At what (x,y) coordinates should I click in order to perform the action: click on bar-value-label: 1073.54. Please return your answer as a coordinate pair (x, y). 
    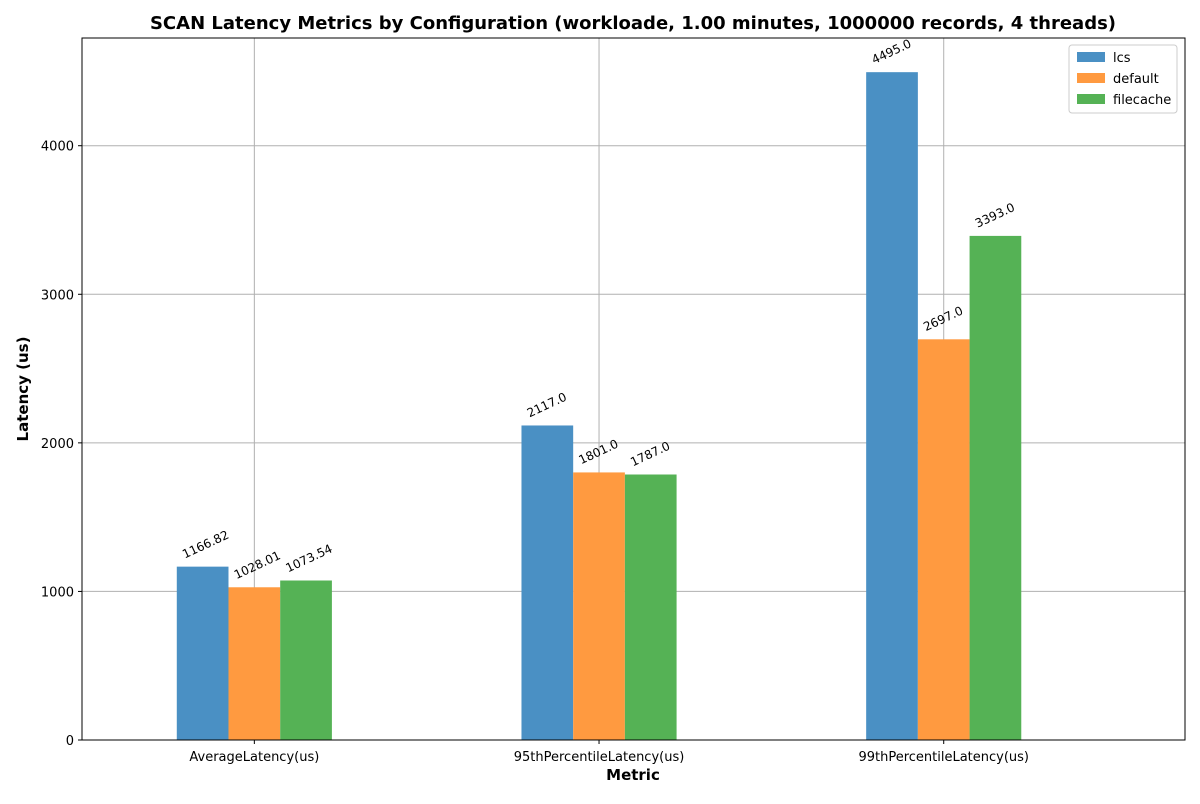
    Looking at the image, I should click on (309, 559).